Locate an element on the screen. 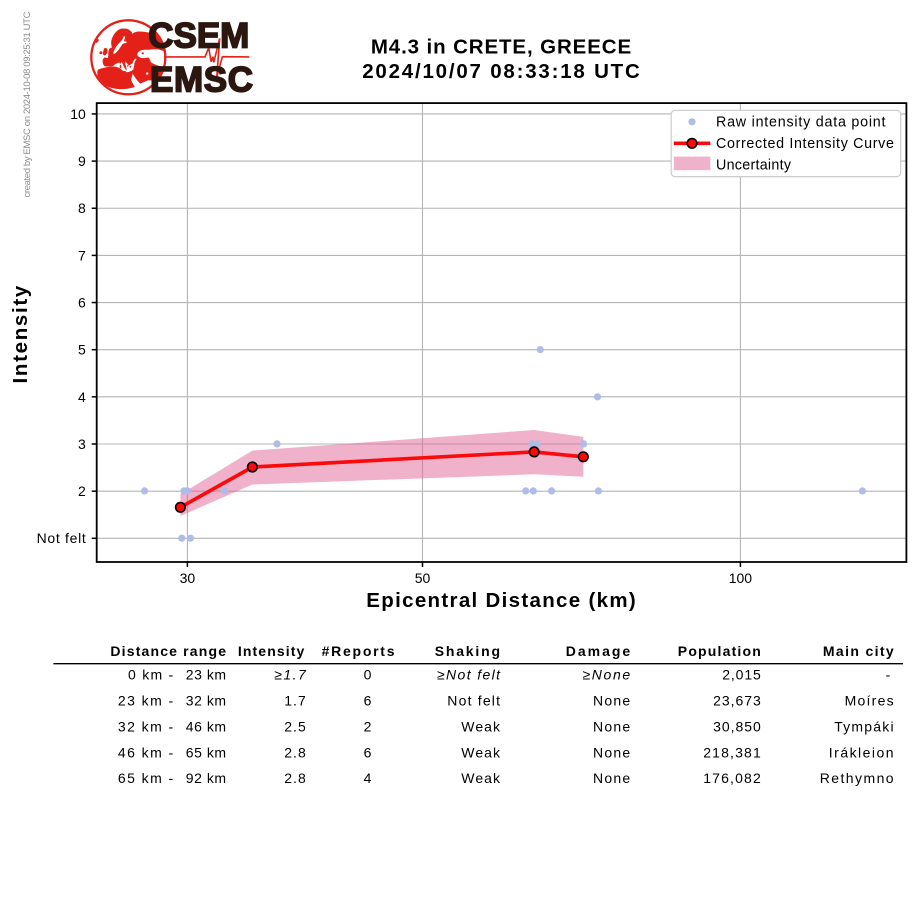 The width and height of the screenshot is (915, 905). svg-text: Corrected Intensity Curve is located at coordinates (805, 144).